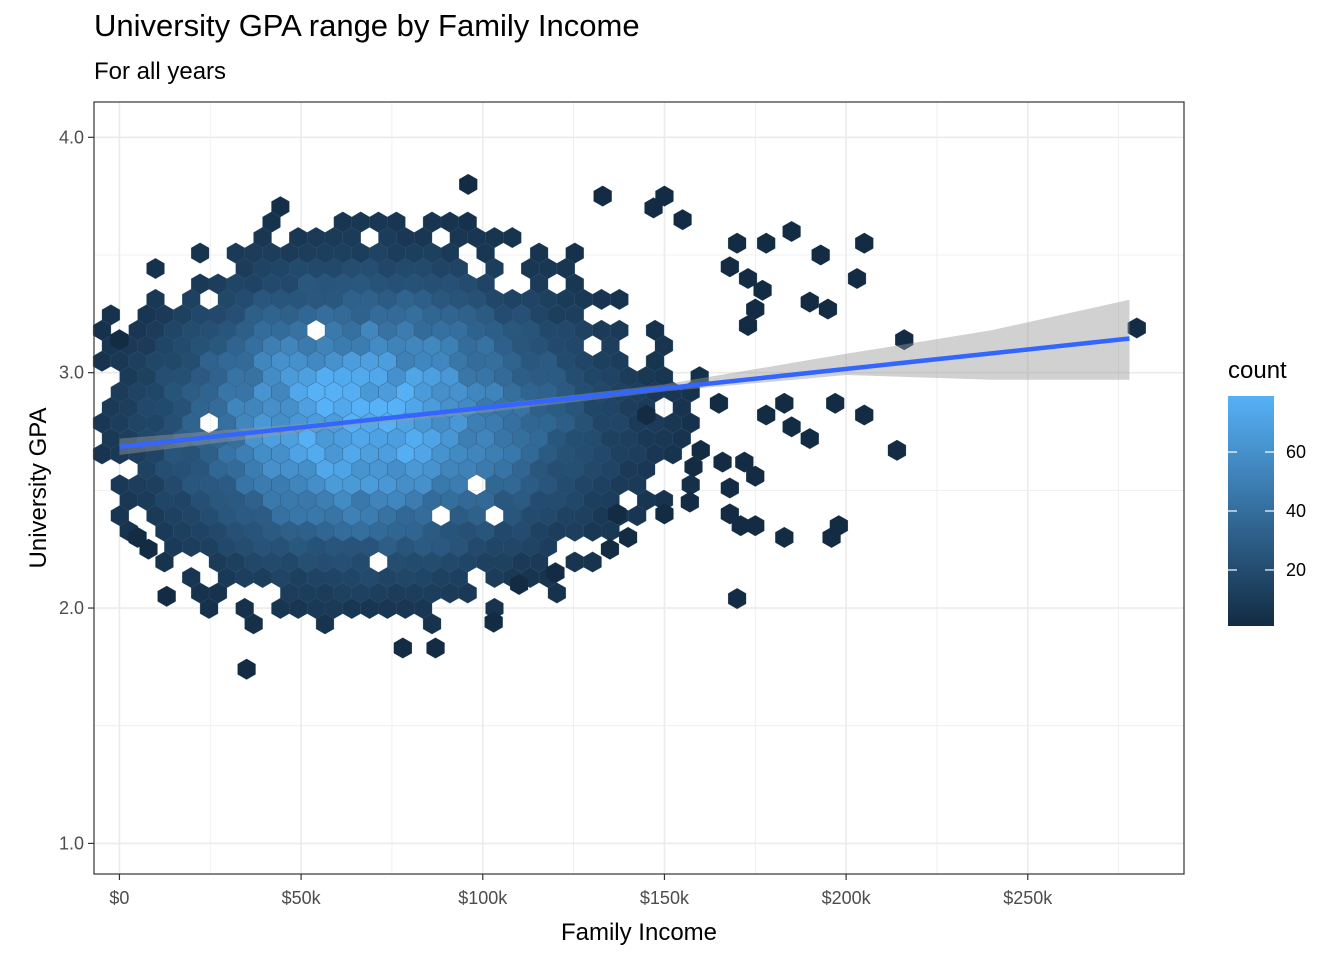 This screenshot has width=1344, height=960. What do you see at coordinates (160, 71) in the screenshot?
I see `chart-subtitle: For all years` at bounding box center [160, 71].